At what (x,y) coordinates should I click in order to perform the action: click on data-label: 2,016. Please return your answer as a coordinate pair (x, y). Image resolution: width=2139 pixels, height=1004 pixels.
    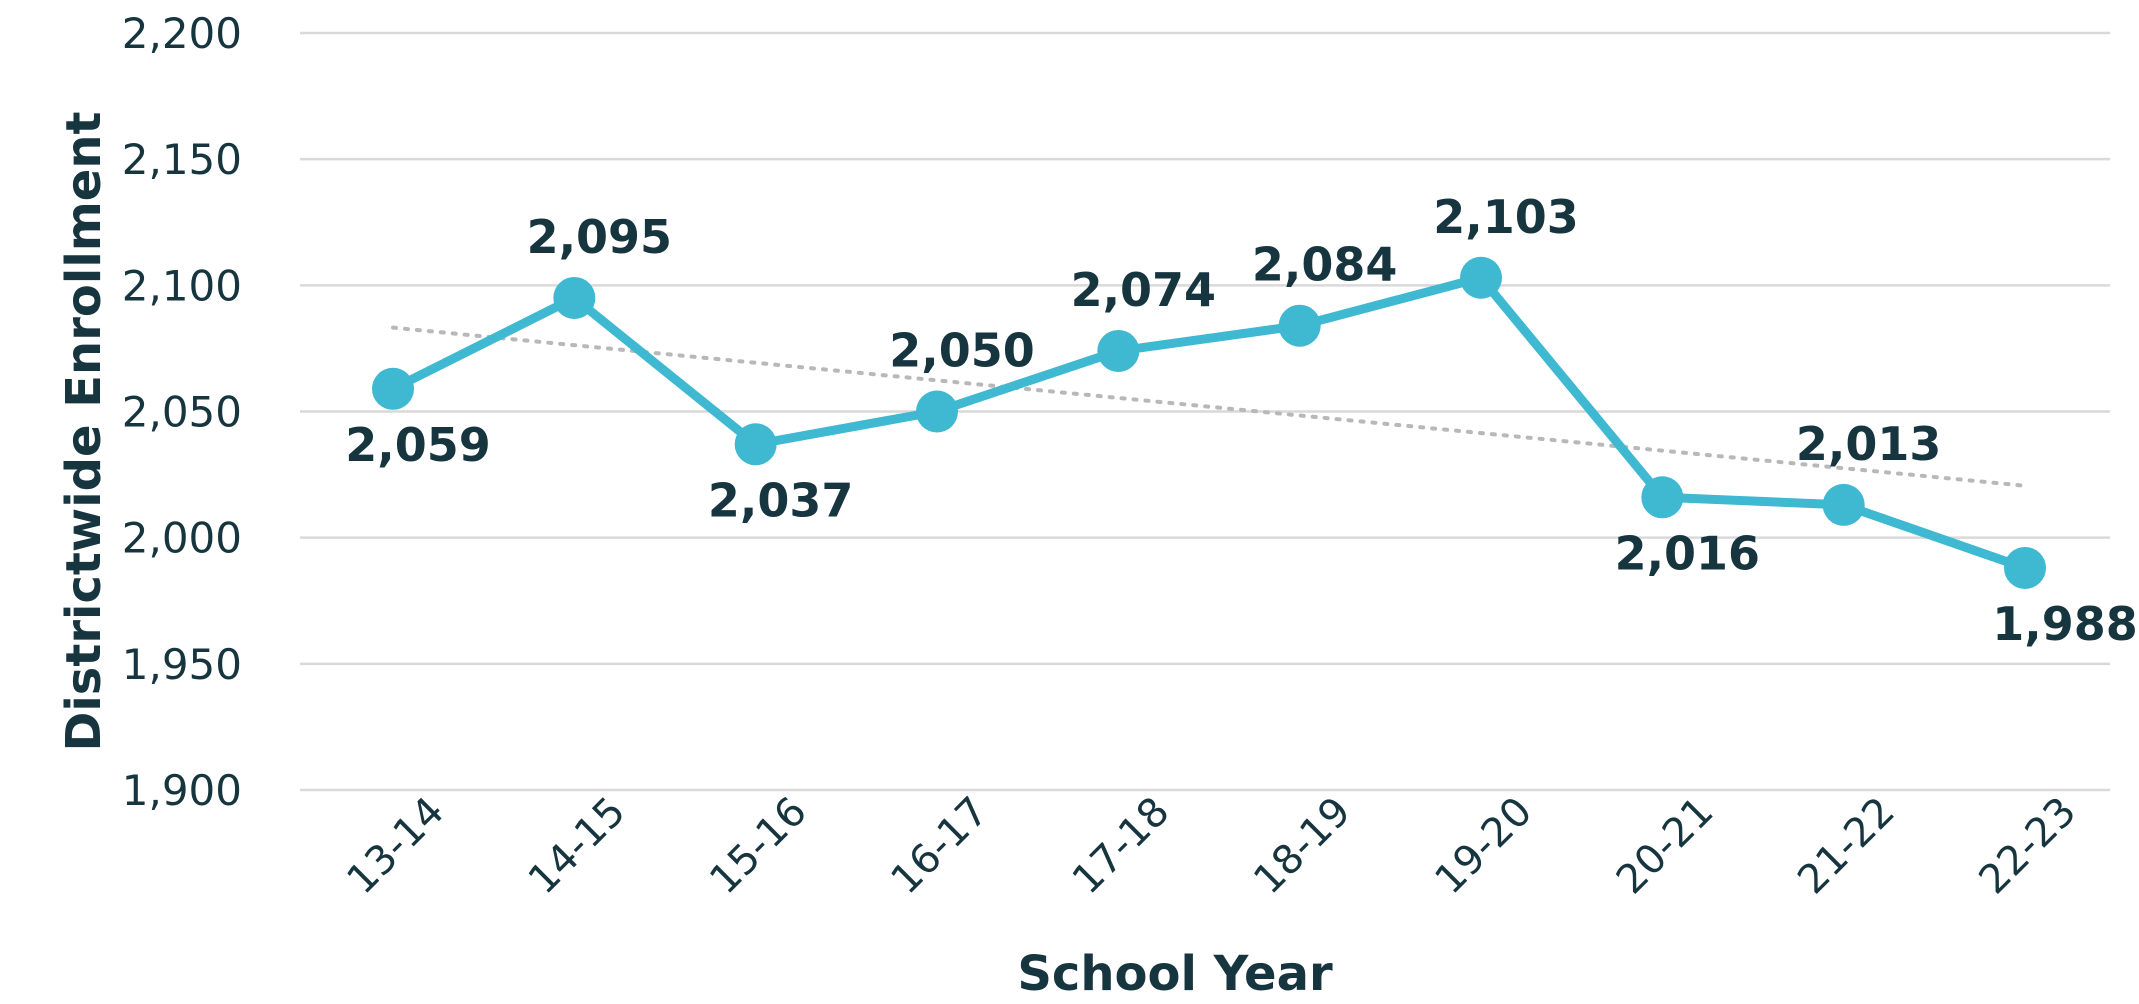
    Looking at the image, I should click on (1688, 553).